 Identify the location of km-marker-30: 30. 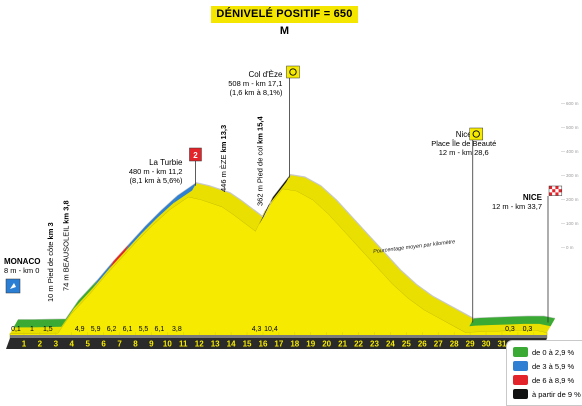
(486, 344).